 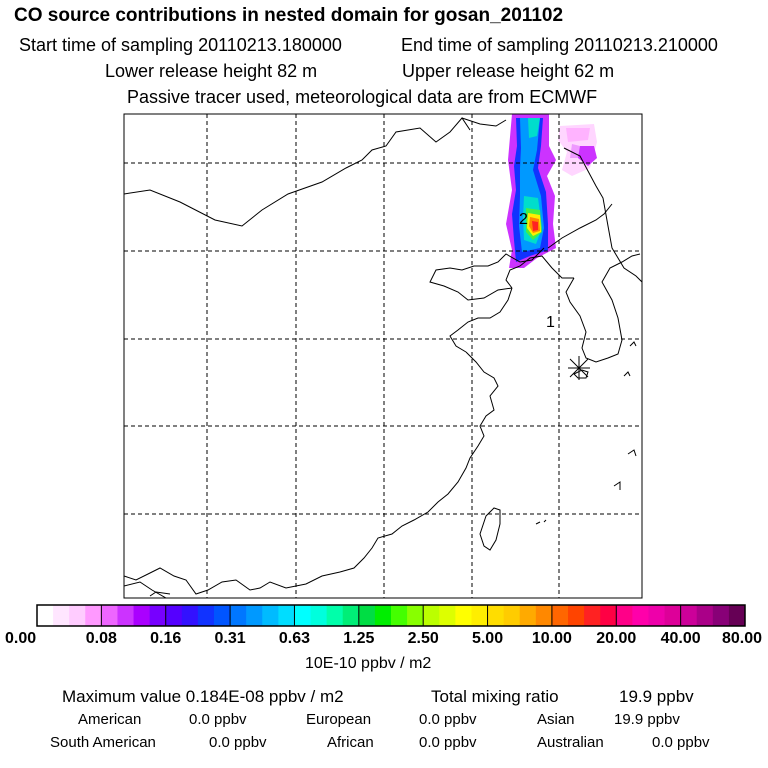 What do you see at coordinates (103, 742) in the screenshot?
I see `south-american-label: South American` at bounding box center [103, 742].